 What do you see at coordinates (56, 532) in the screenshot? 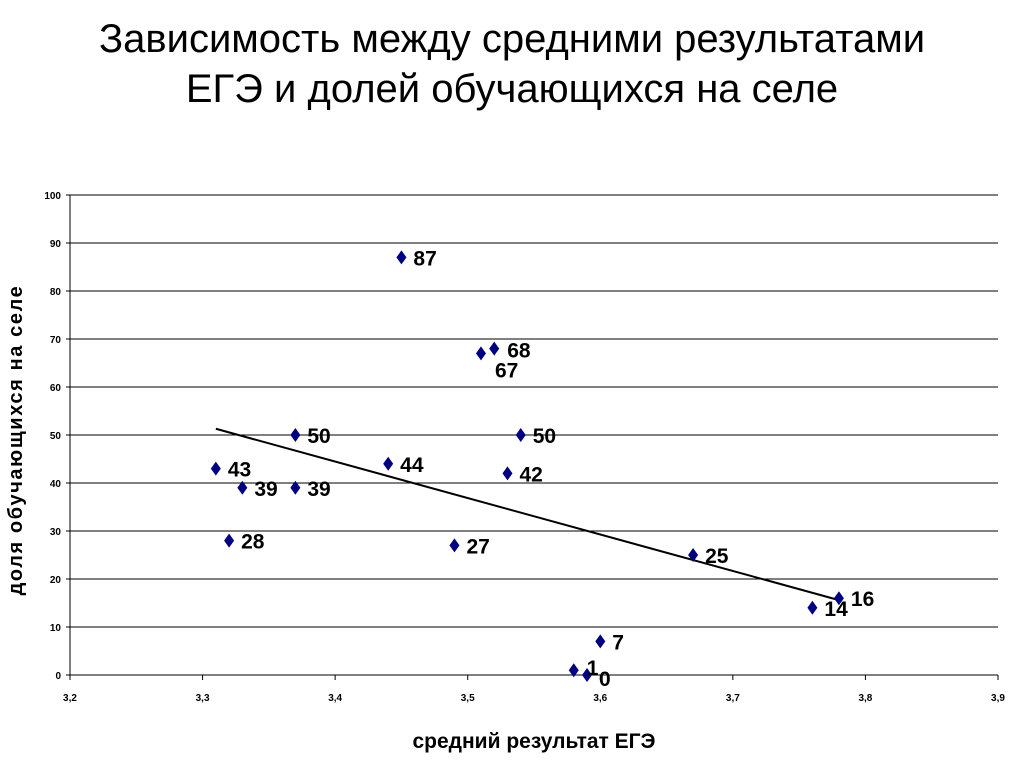
I see `y-tick-label: 30` at bounding box center [56, 532].